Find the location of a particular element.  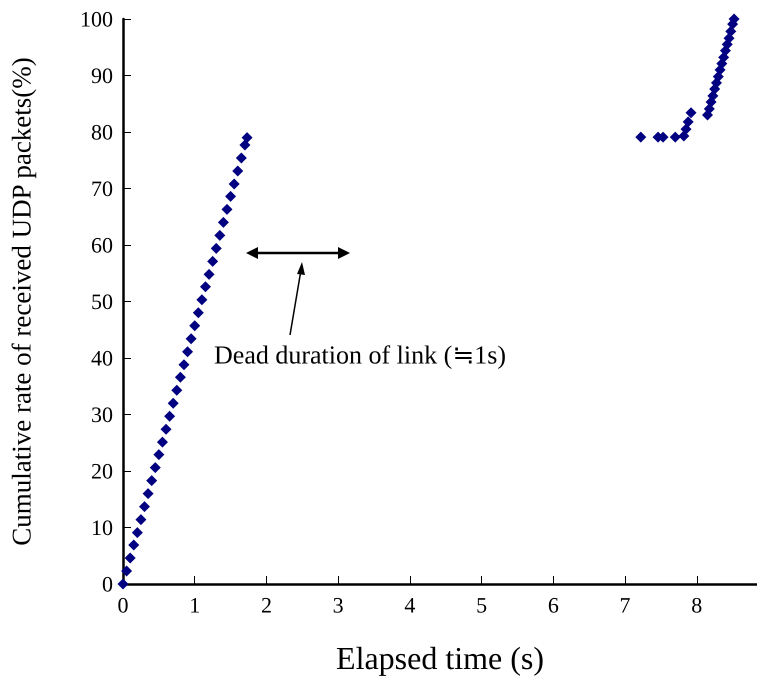

y-tick-label: 50 is located at coordinates (102, 301).